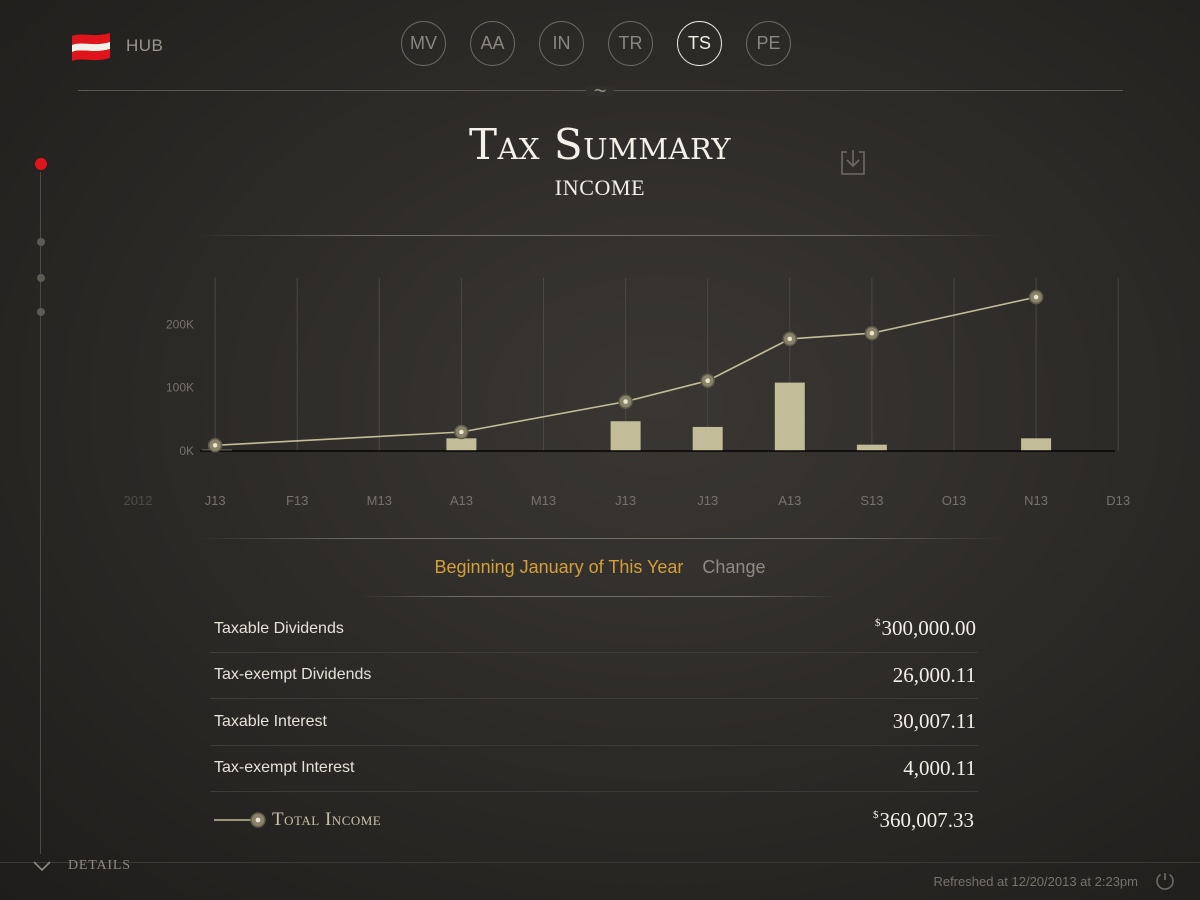  What do you see at coordinates (594, 769) in the screenshot?
I see `table-row: Tax-exempt Interest 4,000.11` at bounding box center [594, 769].